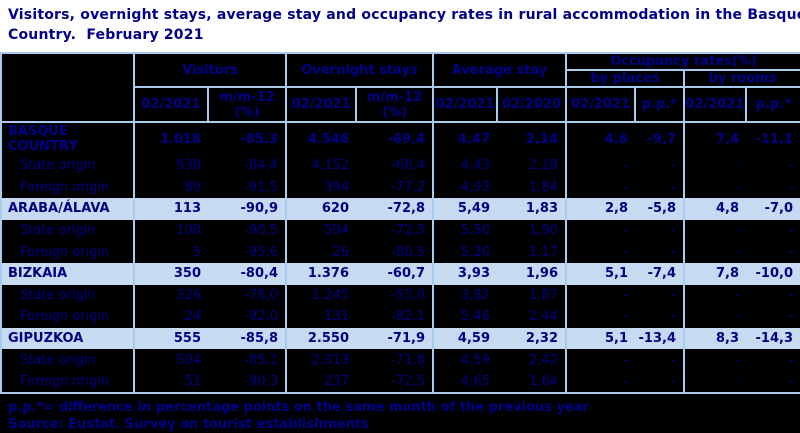  What do you see at coordinates (465, 317) in the screenshot?
I see `cell: 5,46` at bounding box center [465, 317].